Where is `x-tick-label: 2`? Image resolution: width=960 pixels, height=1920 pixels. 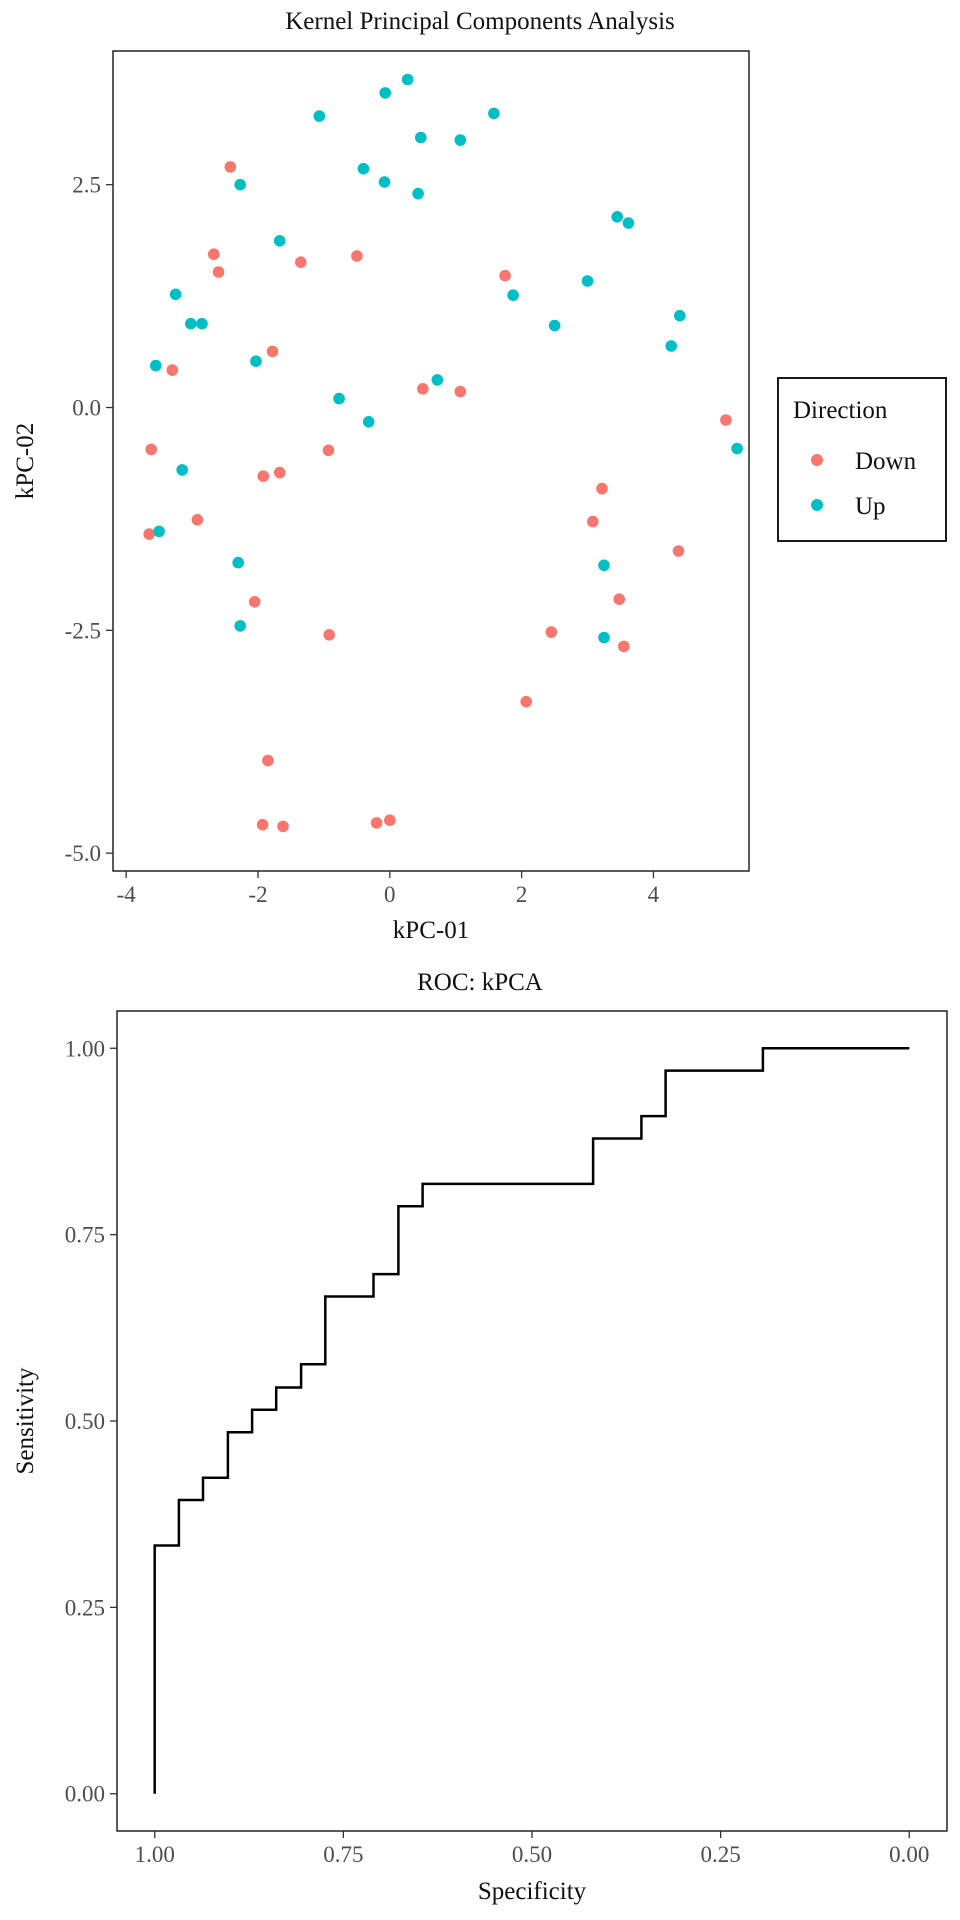 x-tick-label: 2 is located at coordinates (522, 894).